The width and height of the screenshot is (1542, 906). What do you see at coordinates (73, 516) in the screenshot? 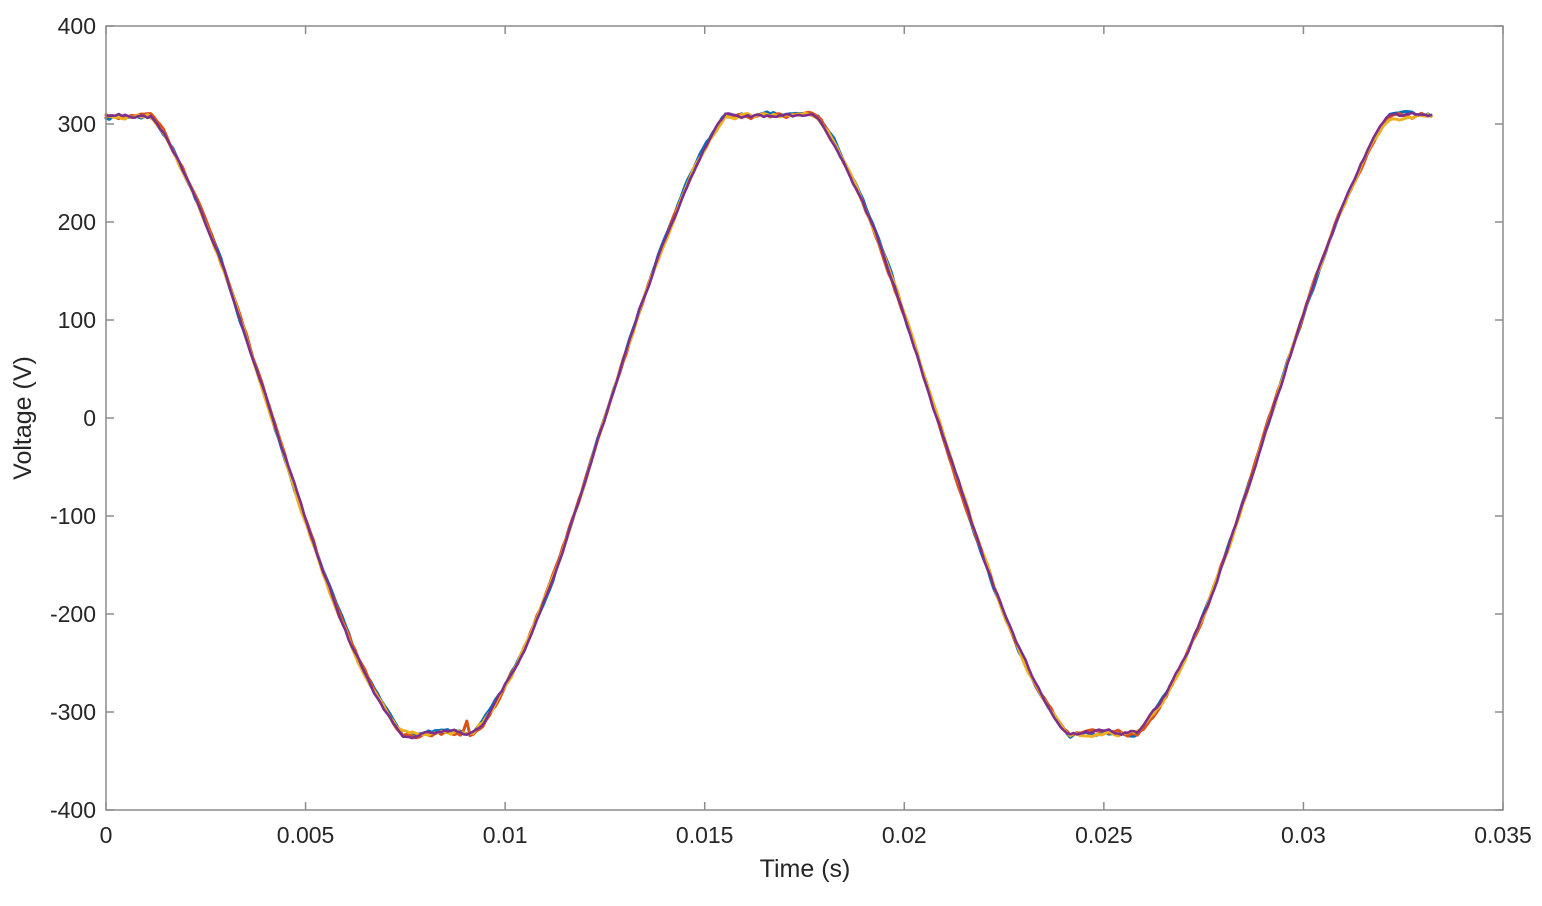
I see `y-tick-label: -100` at bounding box center [73, 516].